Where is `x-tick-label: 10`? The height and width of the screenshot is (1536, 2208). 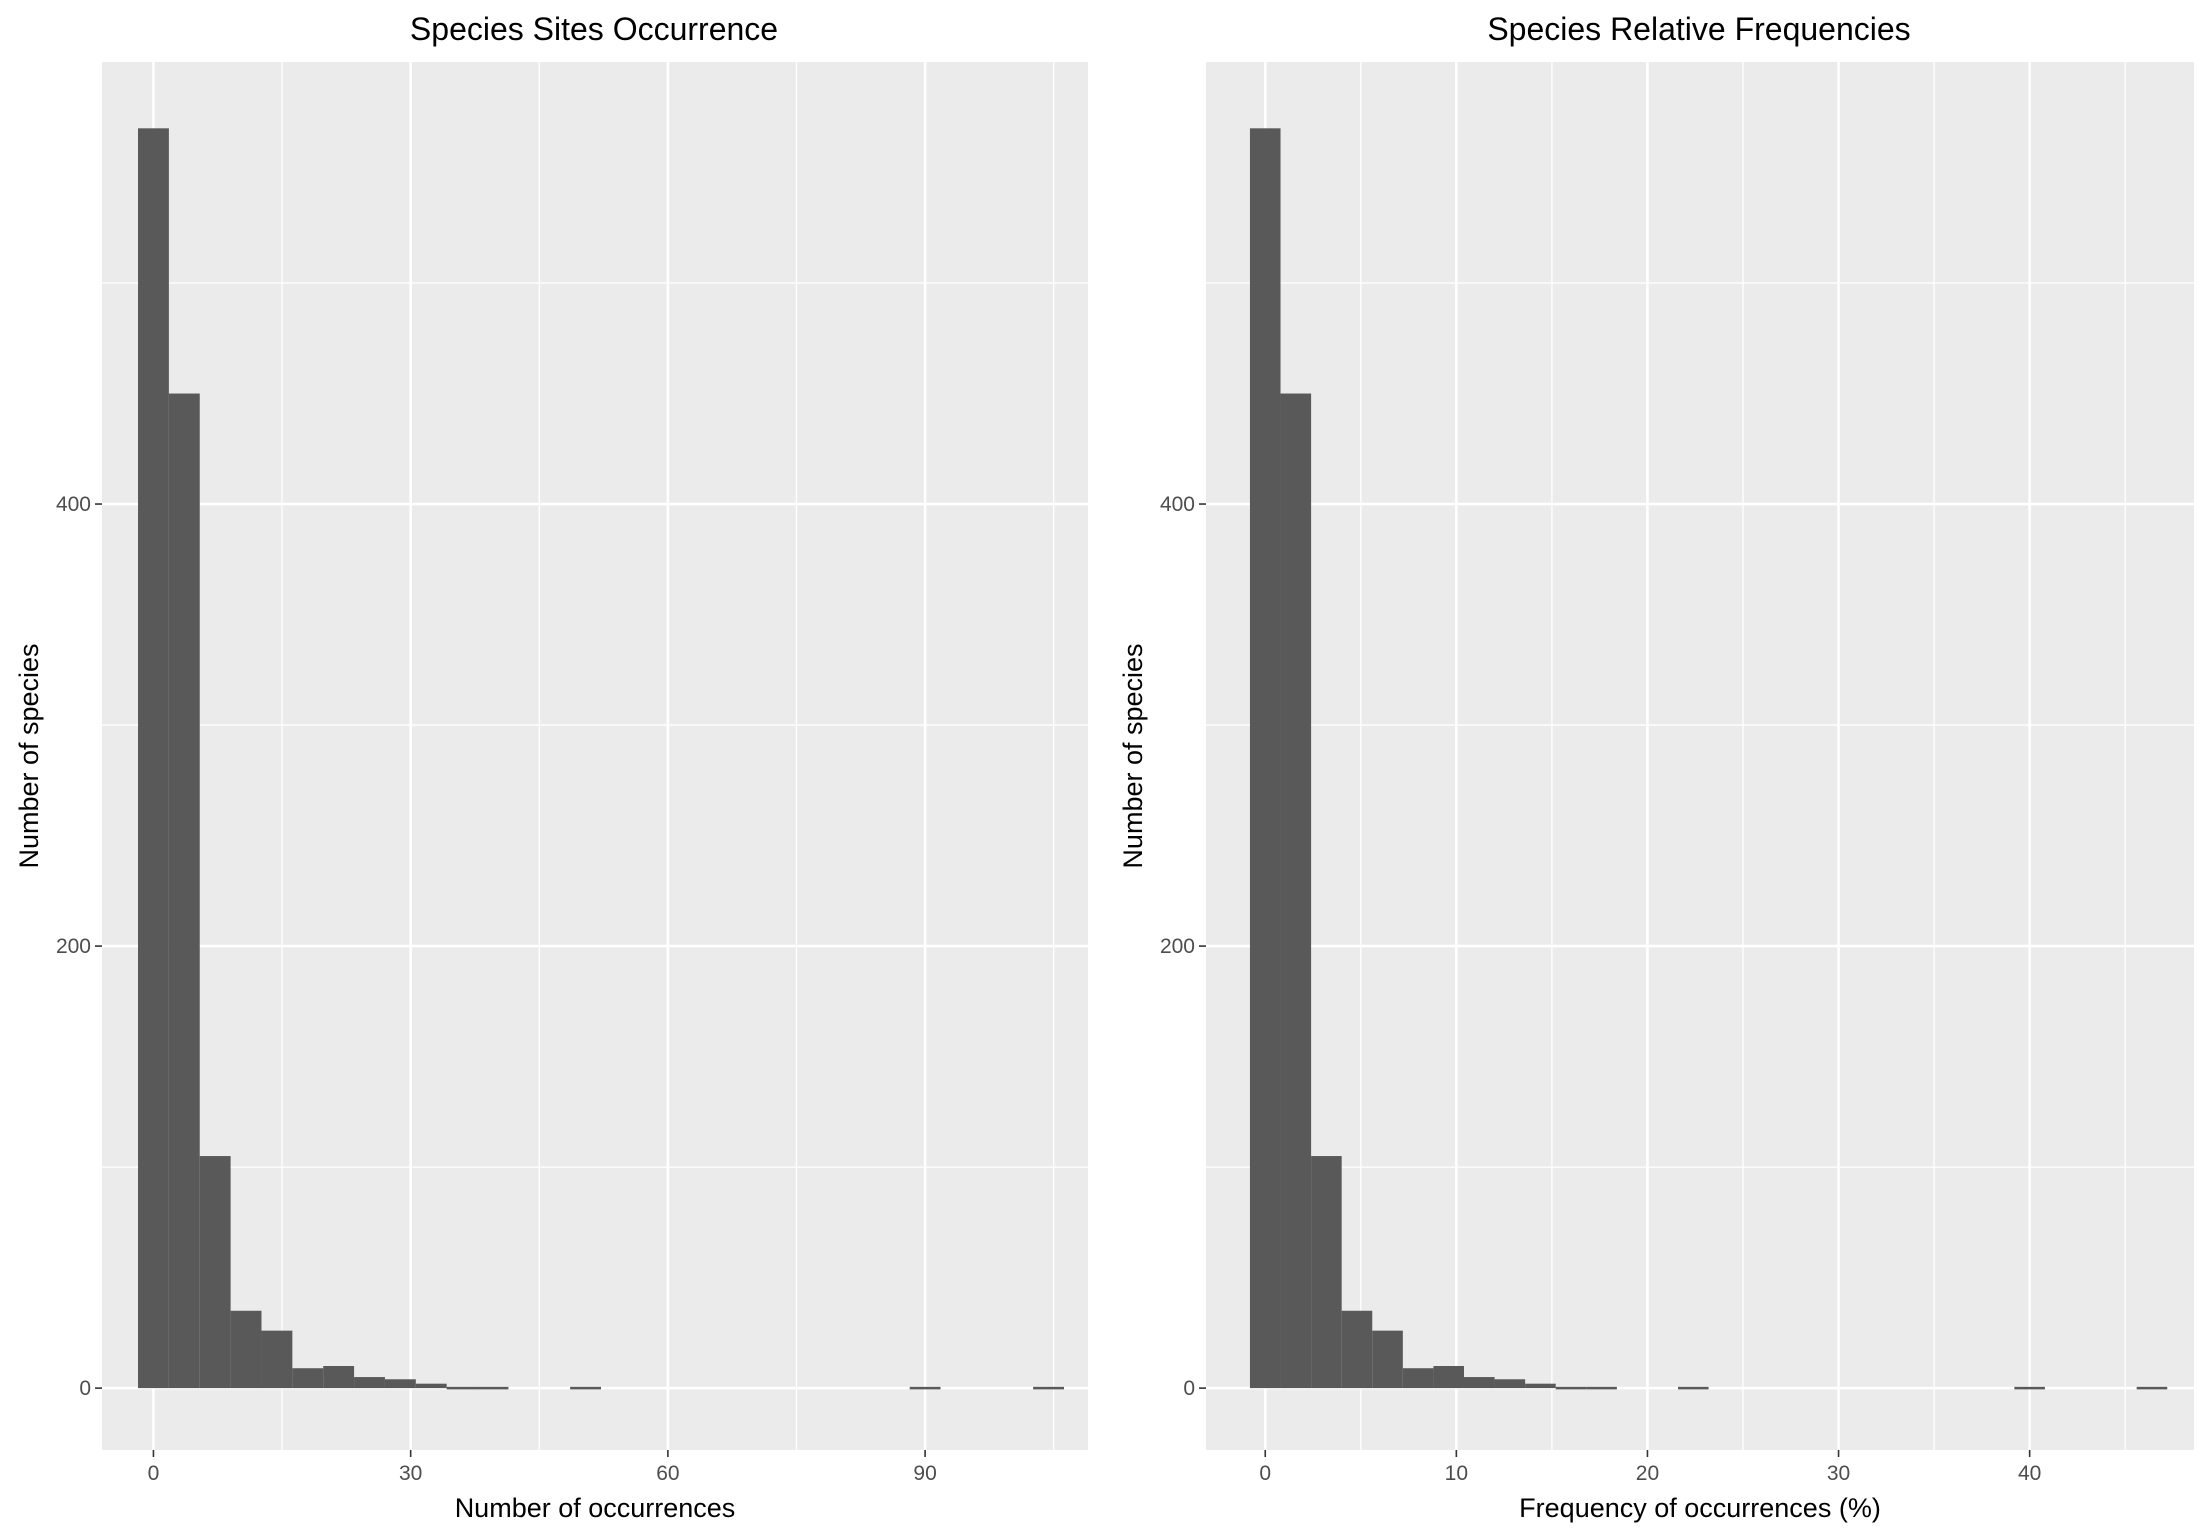
x-tick-label: 10 is located at coordinates (1456, 1473).